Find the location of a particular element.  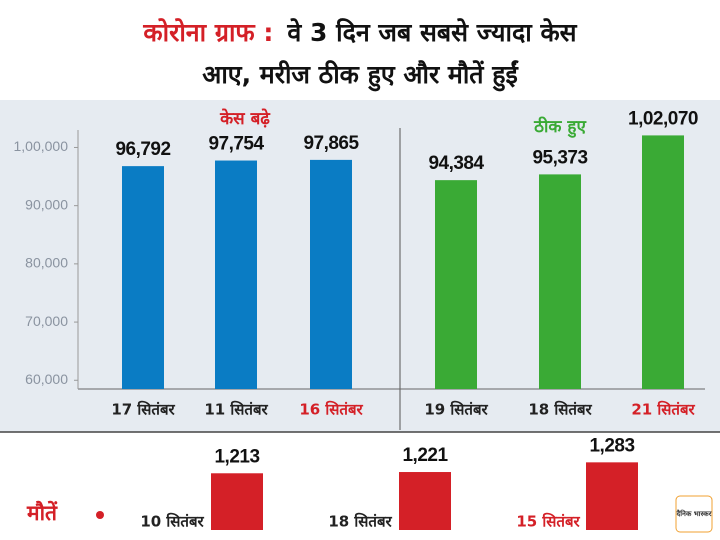

logo-box is located at coordinates (694, 514).